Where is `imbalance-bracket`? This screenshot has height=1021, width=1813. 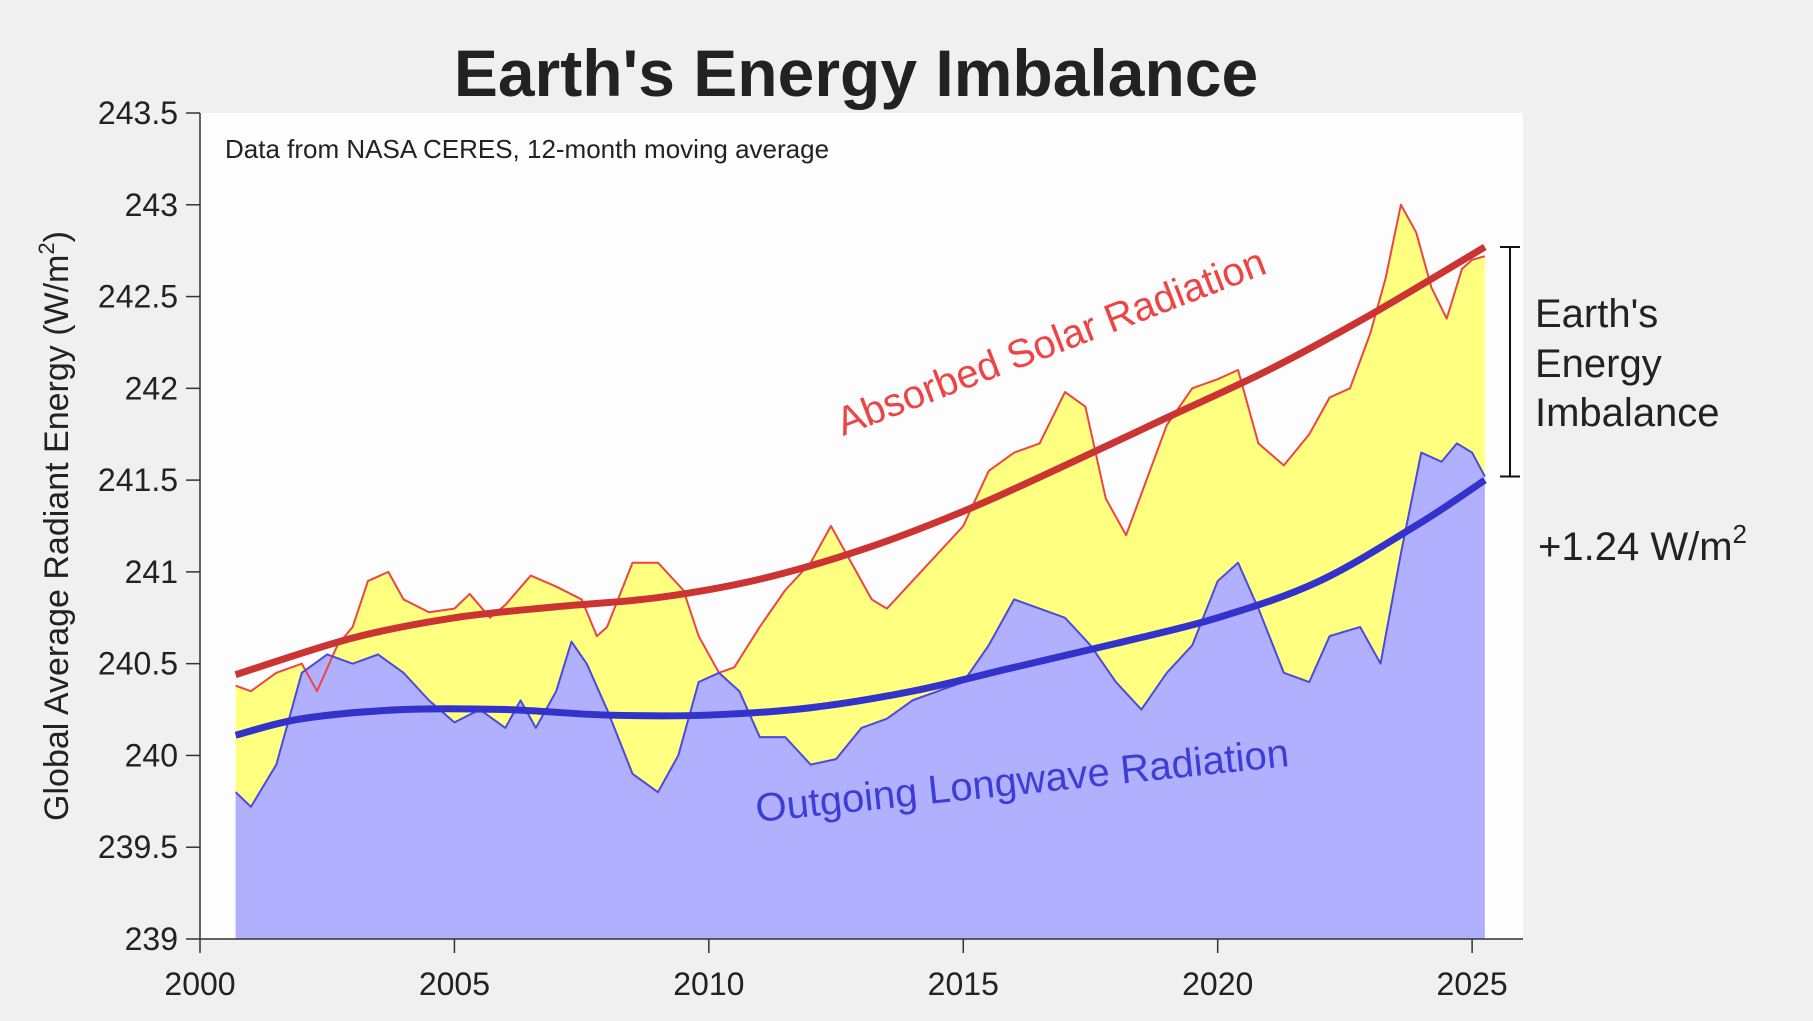
imbalance-bracket is located at coordinates (1510, 361).